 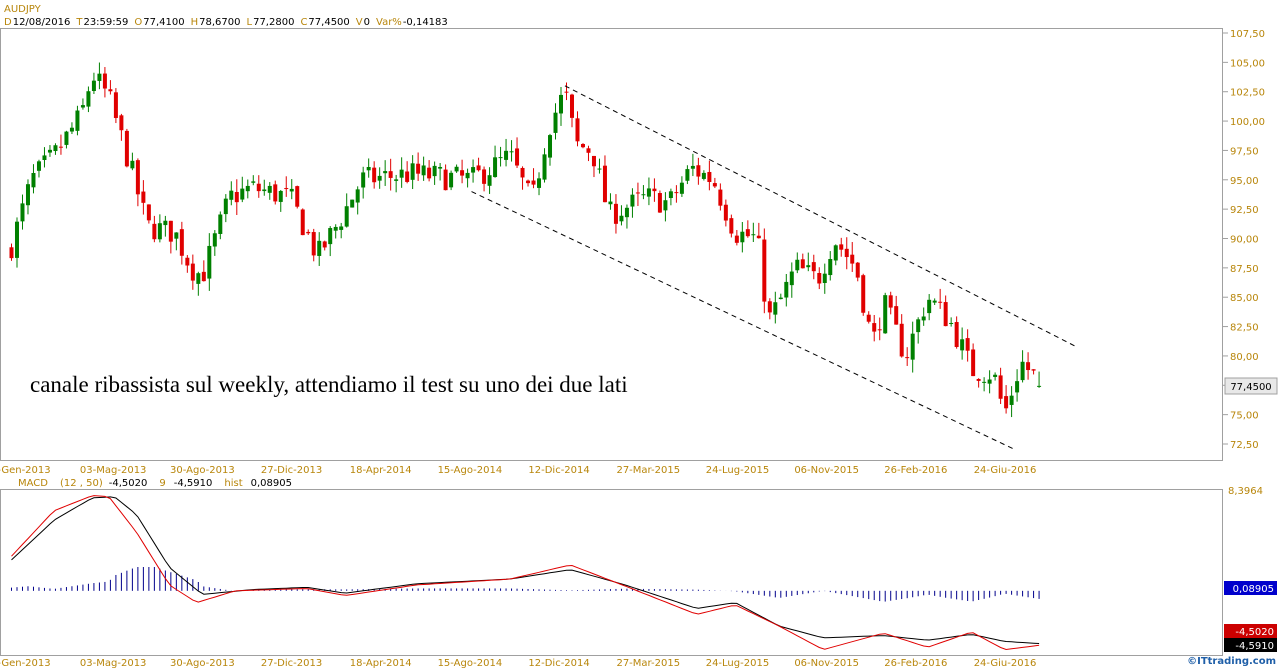 What do you see at coordinates (79, 22) in the screenshot?
I see `readout-key: T` at bounding box center [79, 22].